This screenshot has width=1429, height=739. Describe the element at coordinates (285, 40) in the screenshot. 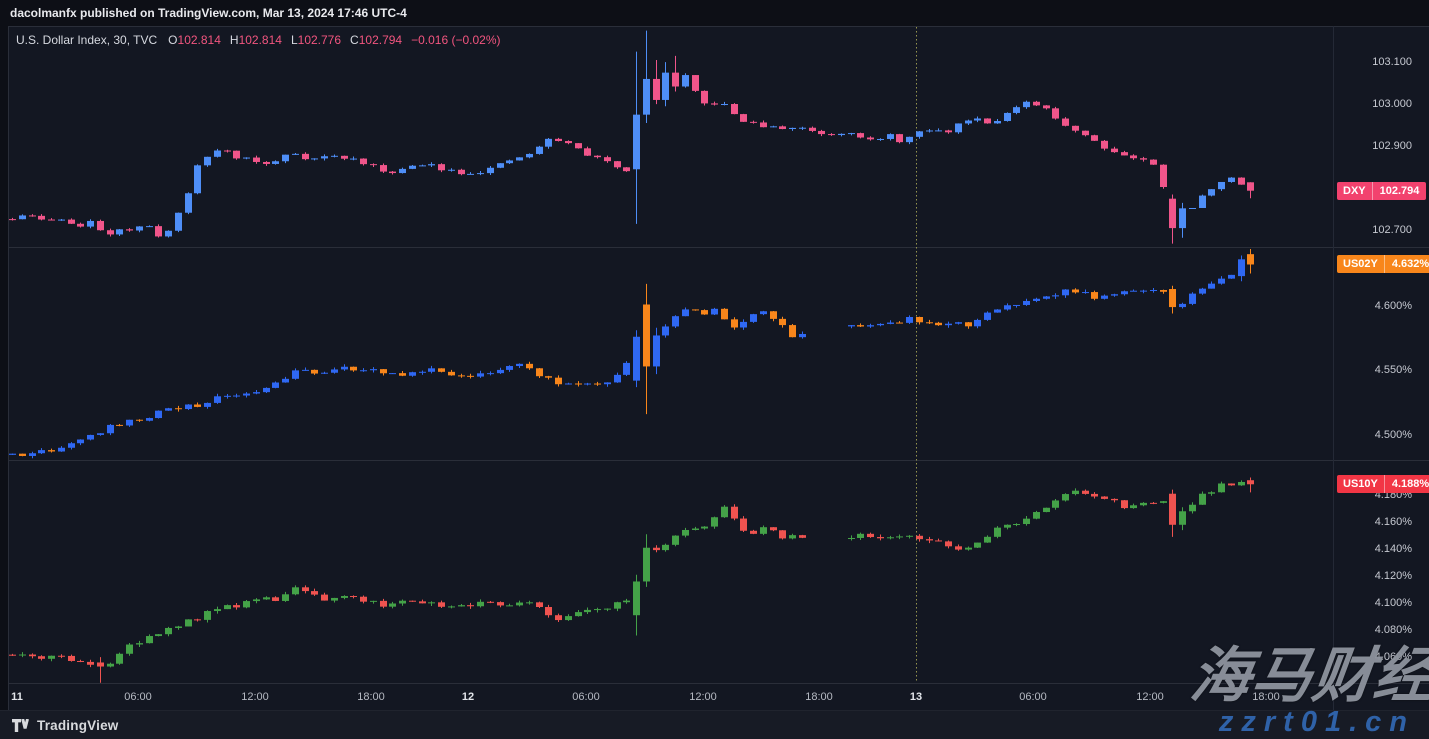

I see `legend-ohlc-values: O102.814 H102.814 L102.776 C102.794` at that location.